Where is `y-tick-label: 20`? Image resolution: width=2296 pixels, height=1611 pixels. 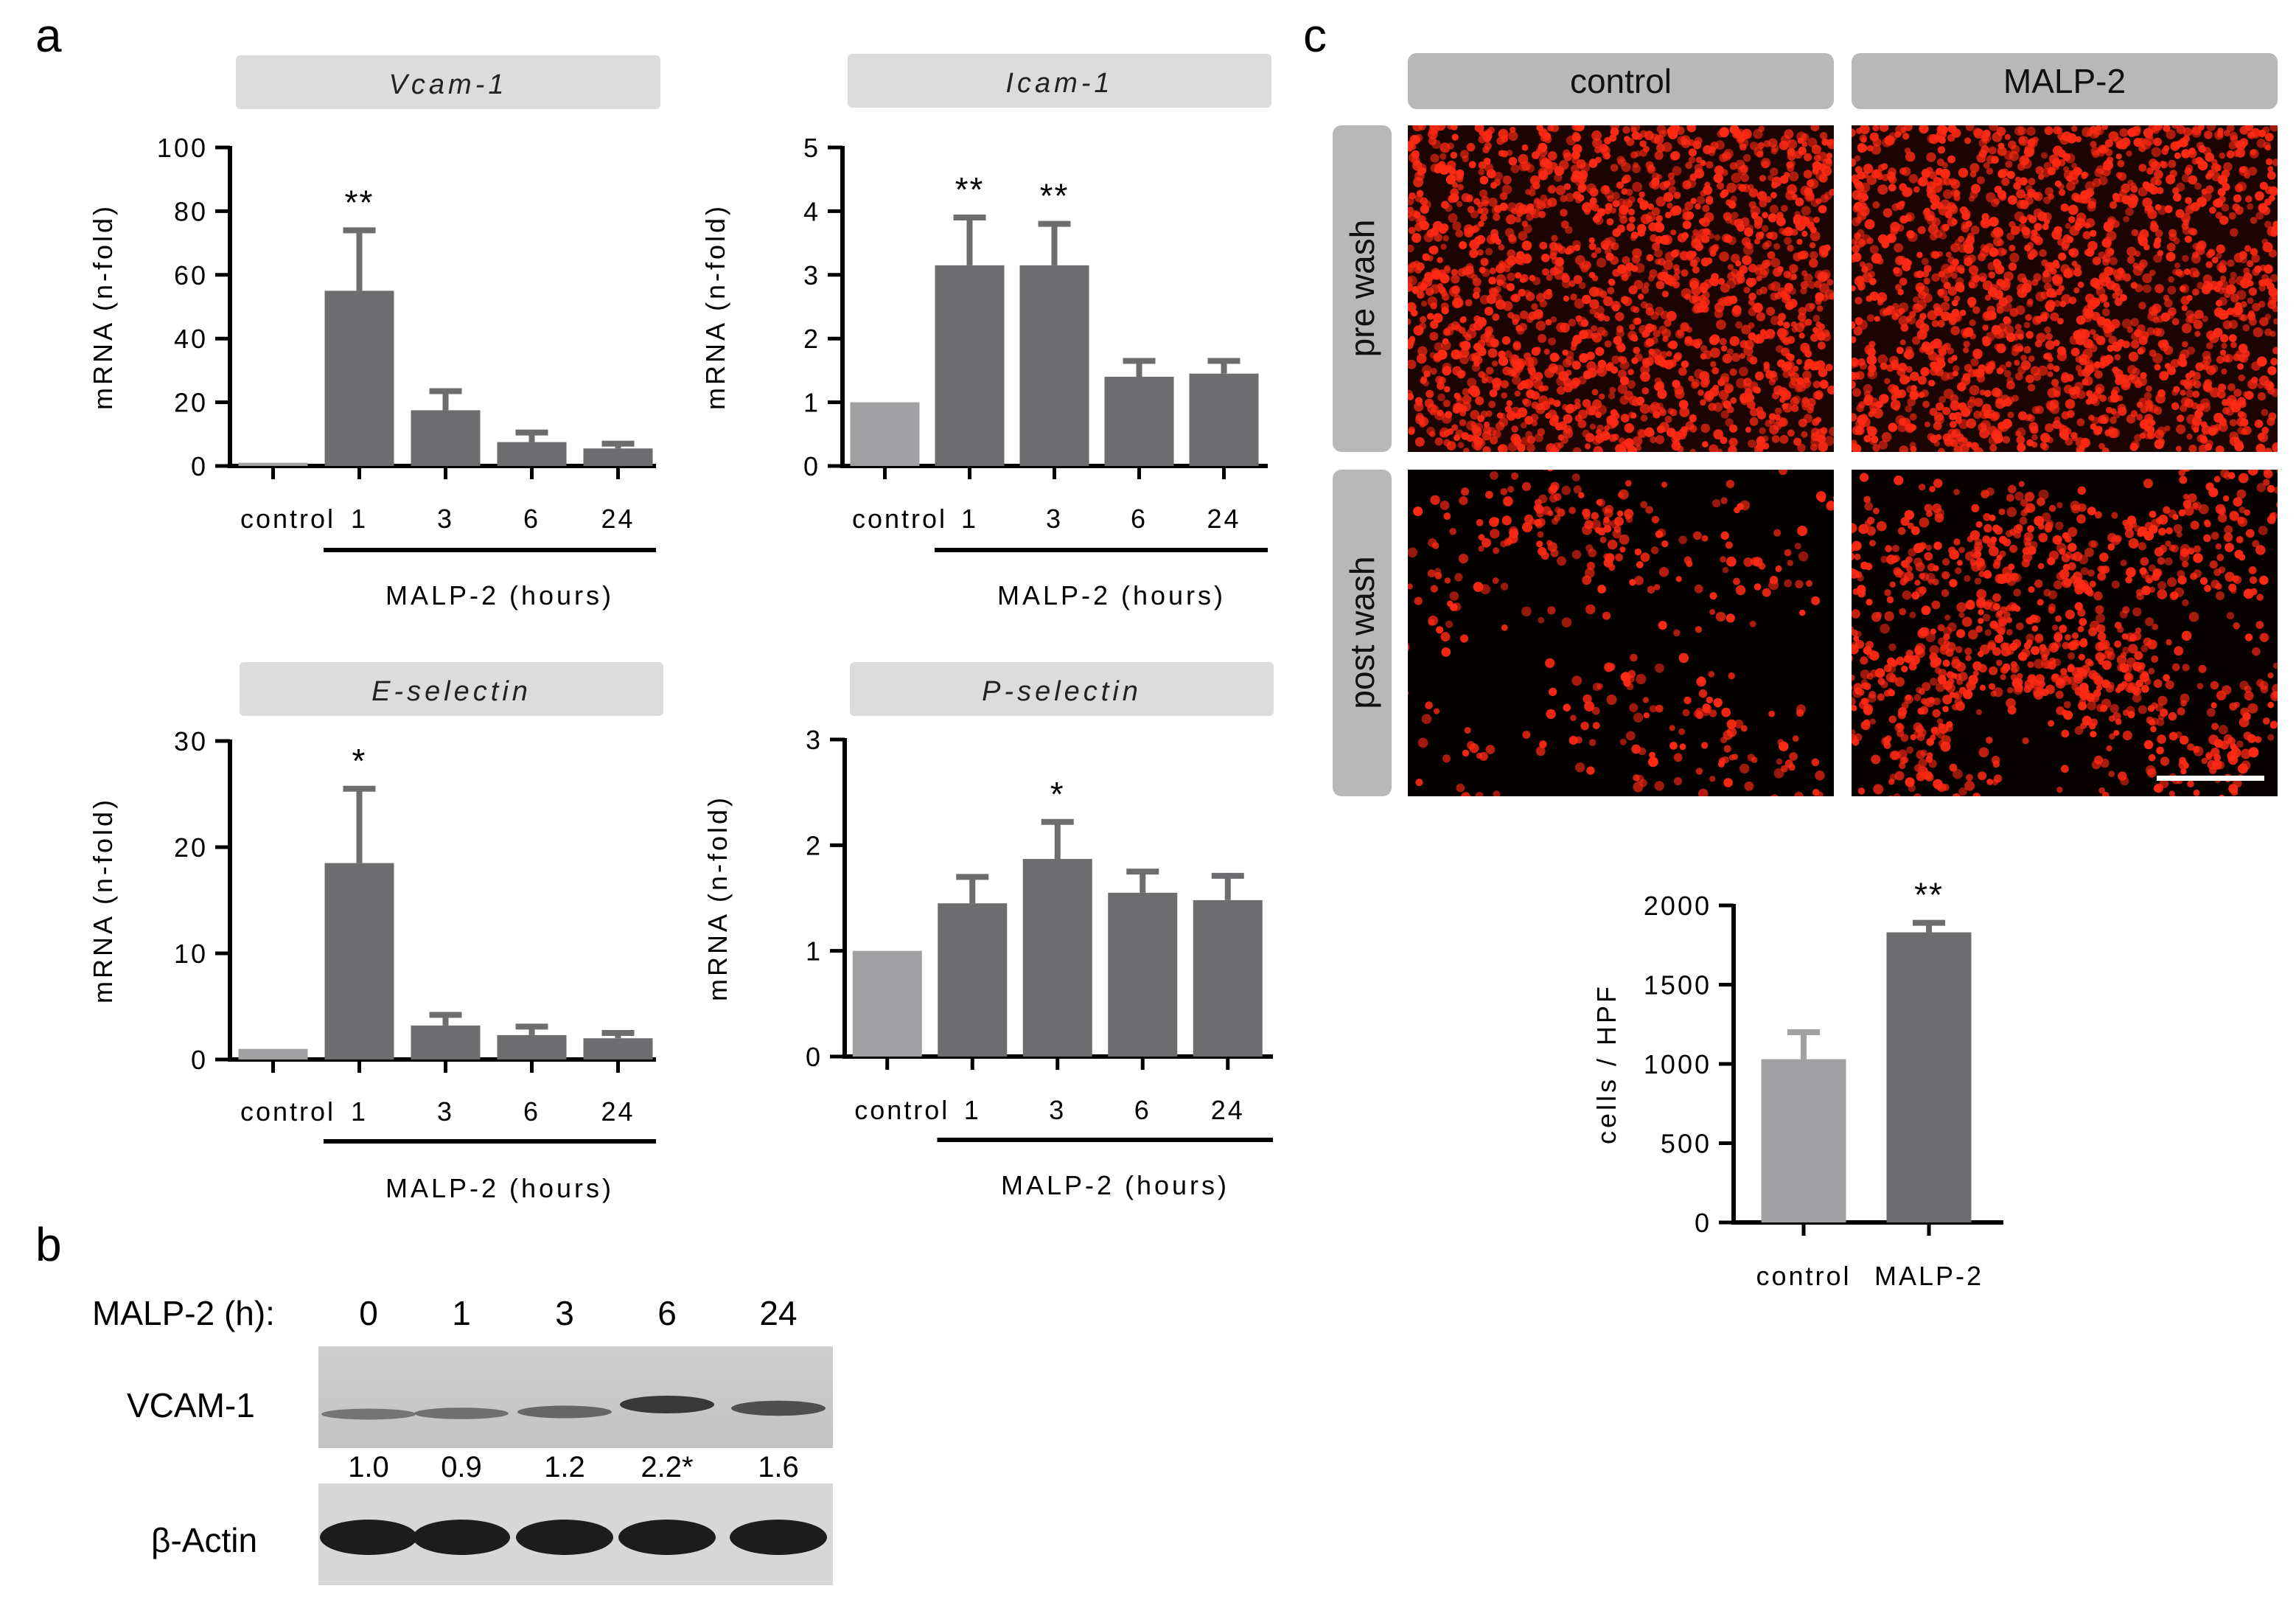
y-tick-label: 20 is located at coordinates (191, 847).